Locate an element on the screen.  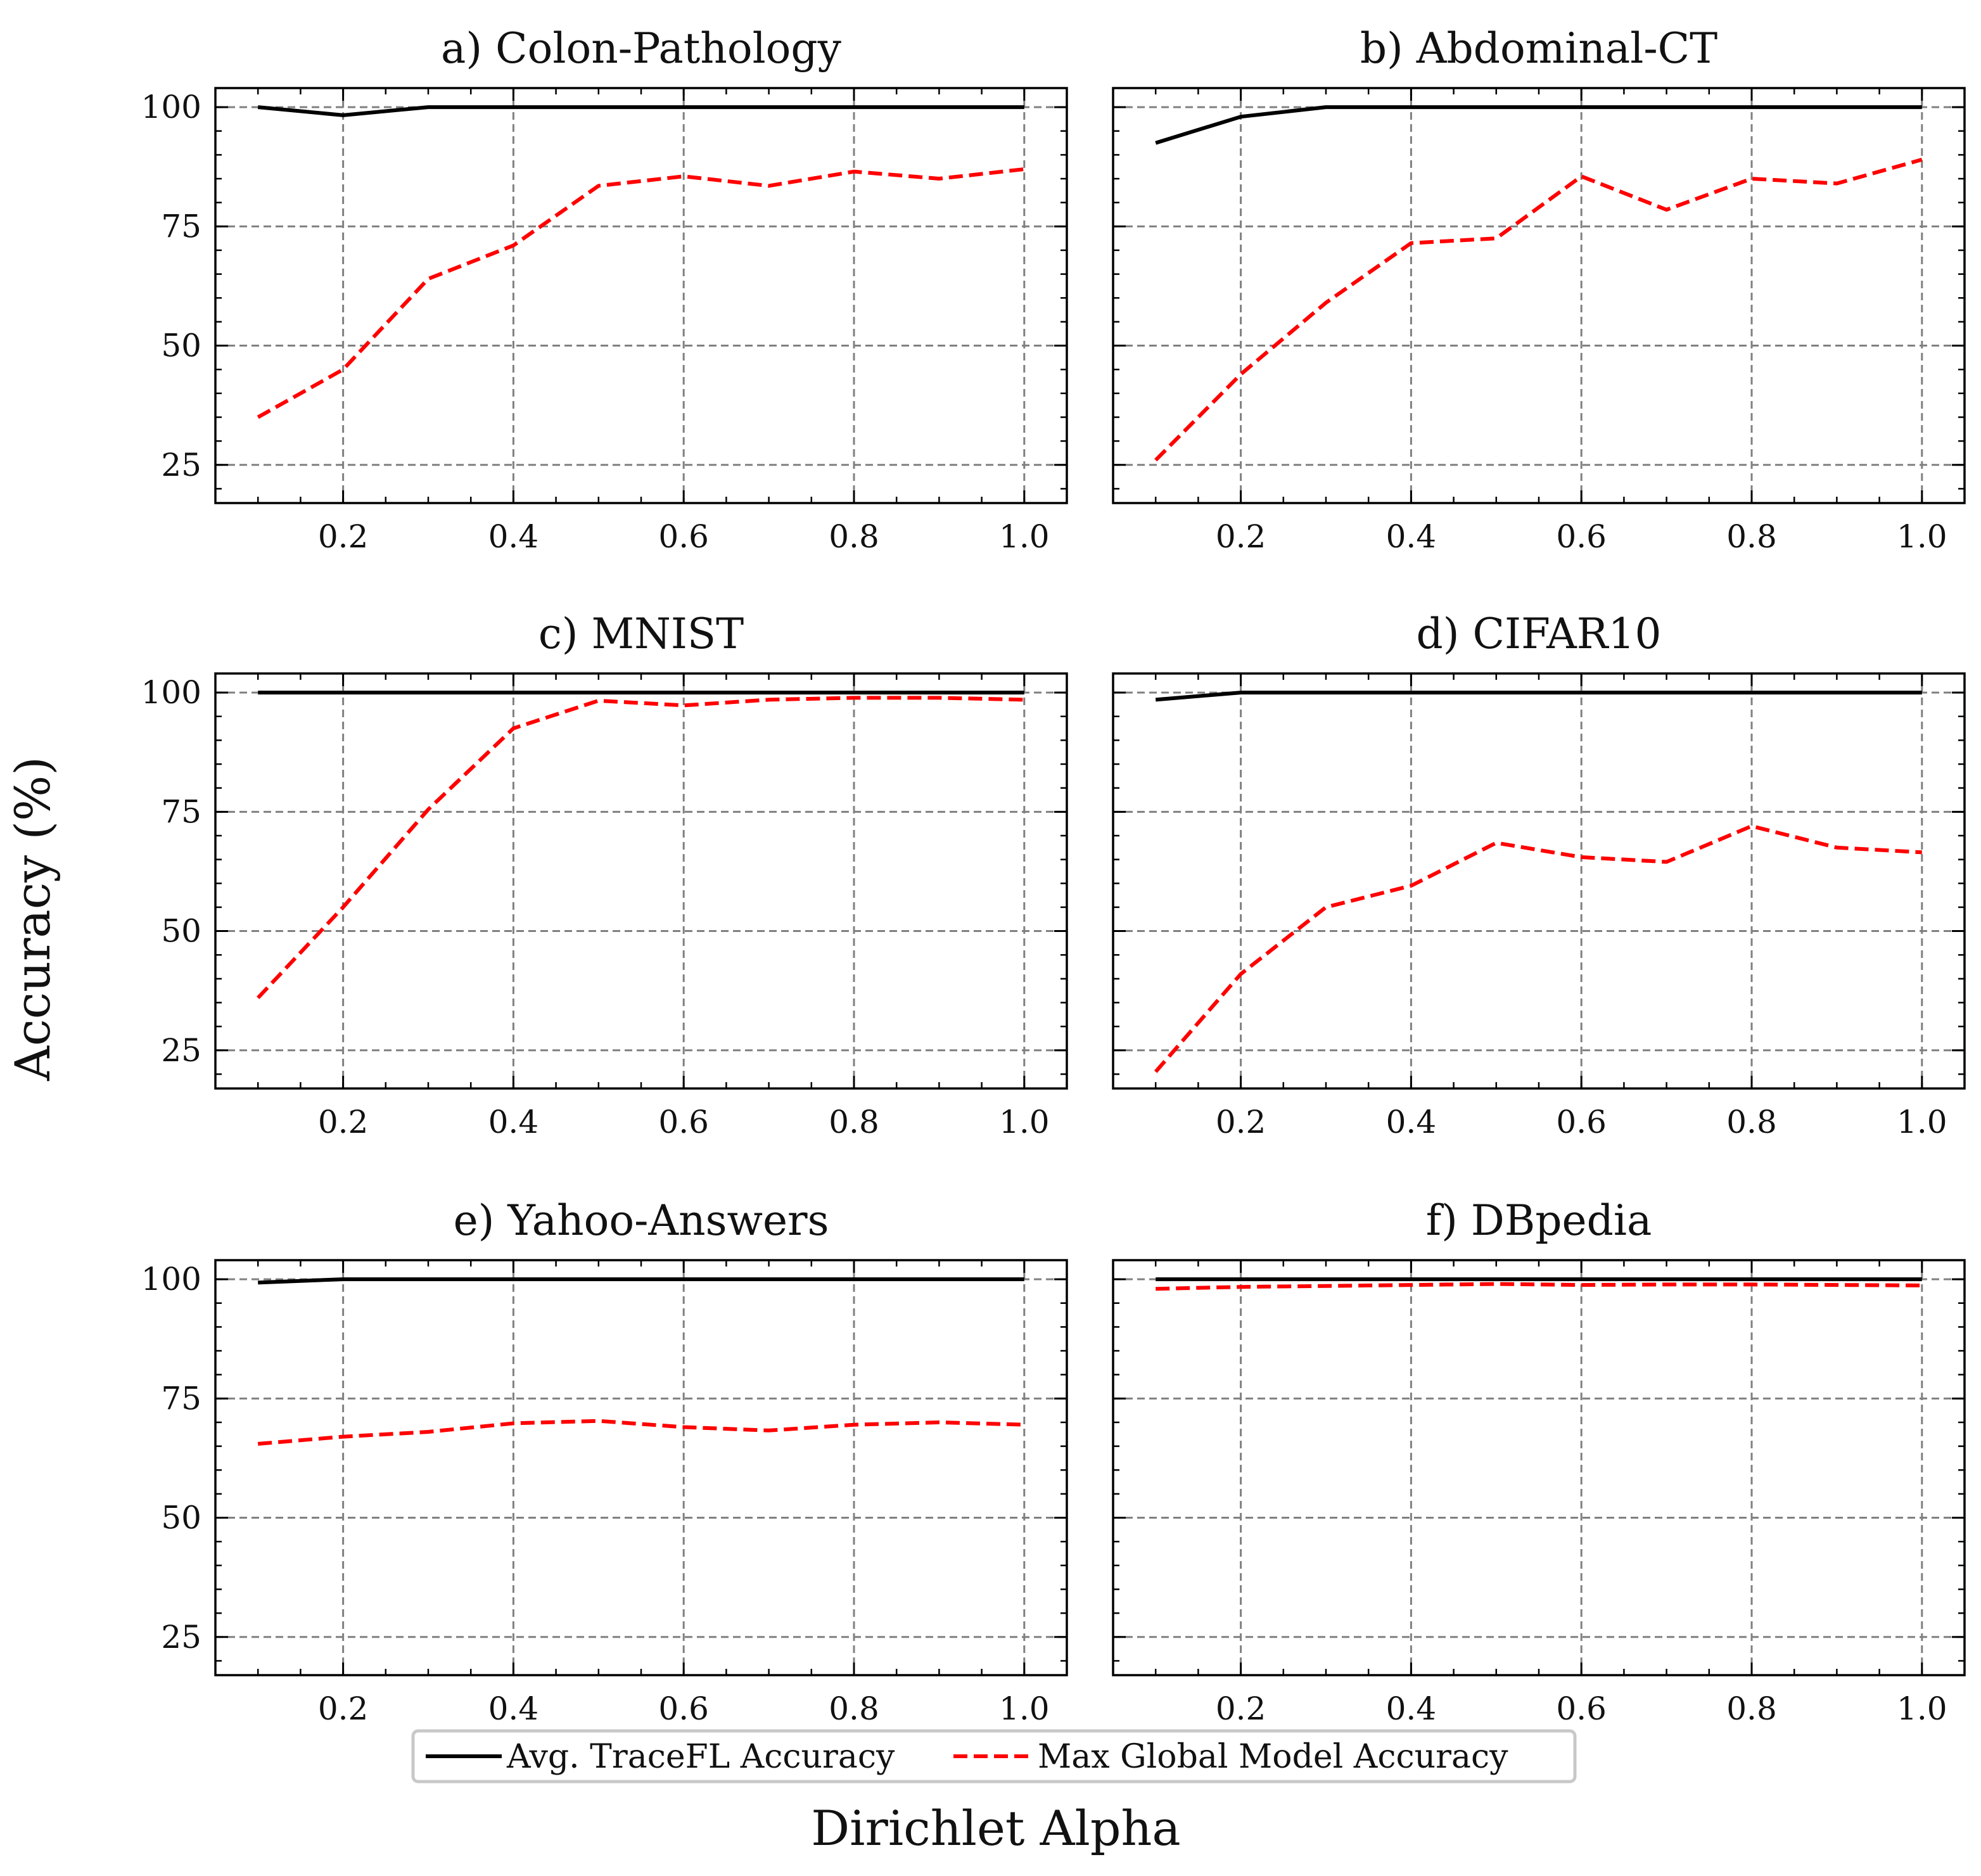
legend-label-global-model: Max Global Model Accuracy is located at coordinates (1273, 1757).